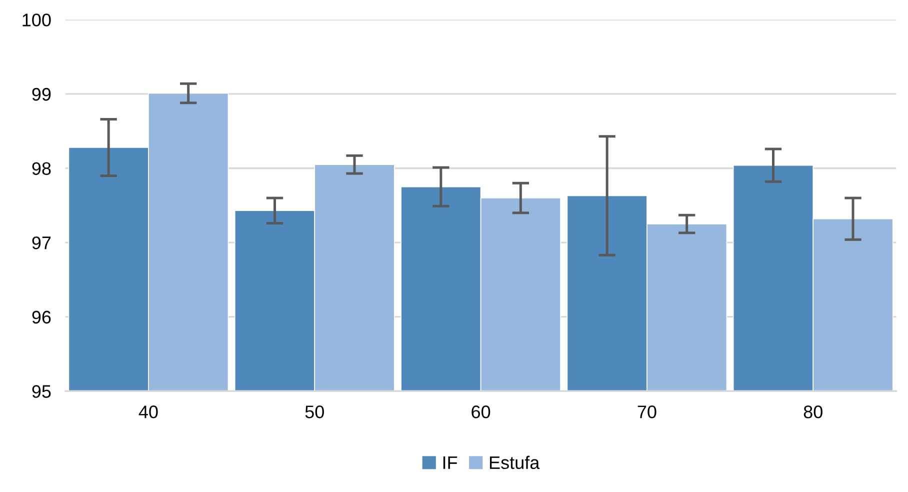 The height and width of the screenshot is (492, 908). What do you see at coordinates (41, 243) in the screenshot?
I see `y-tick-label: 97` at bounding box center [41, 243].